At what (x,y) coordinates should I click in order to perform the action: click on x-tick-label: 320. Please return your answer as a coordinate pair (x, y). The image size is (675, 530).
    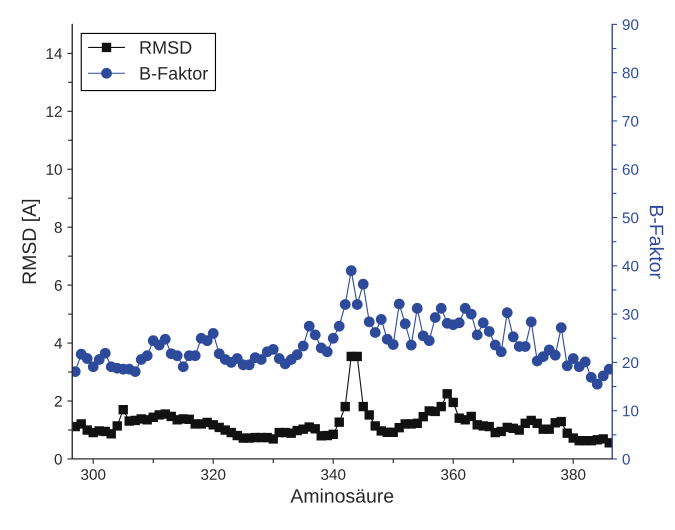
    Looking at the image, I should click on (213, 474).